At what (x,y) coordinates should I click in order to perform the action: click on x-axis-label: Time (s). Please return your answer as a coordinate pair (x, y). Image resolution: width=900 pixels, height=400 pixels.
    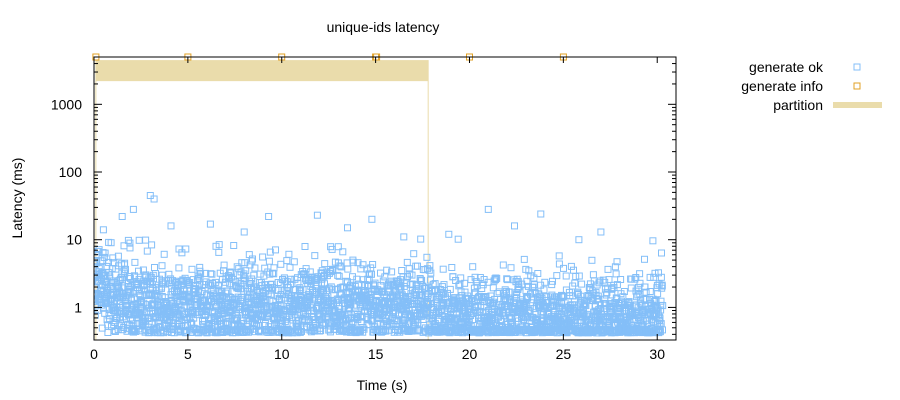
    Looking at the image, I should click on (382, 385).